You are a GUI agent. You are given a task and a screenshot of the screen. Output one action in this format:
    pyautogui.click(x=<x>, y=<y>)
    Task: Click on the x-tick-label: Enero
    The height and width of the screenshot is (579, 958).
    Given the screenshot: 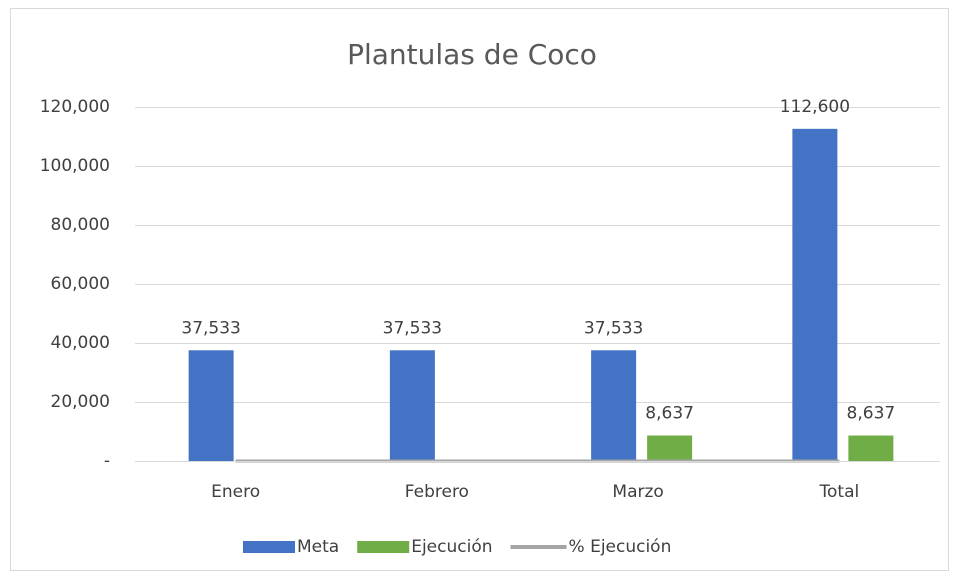 What is the action you would take?
    pyautogui.click(x=235, y=492)
    